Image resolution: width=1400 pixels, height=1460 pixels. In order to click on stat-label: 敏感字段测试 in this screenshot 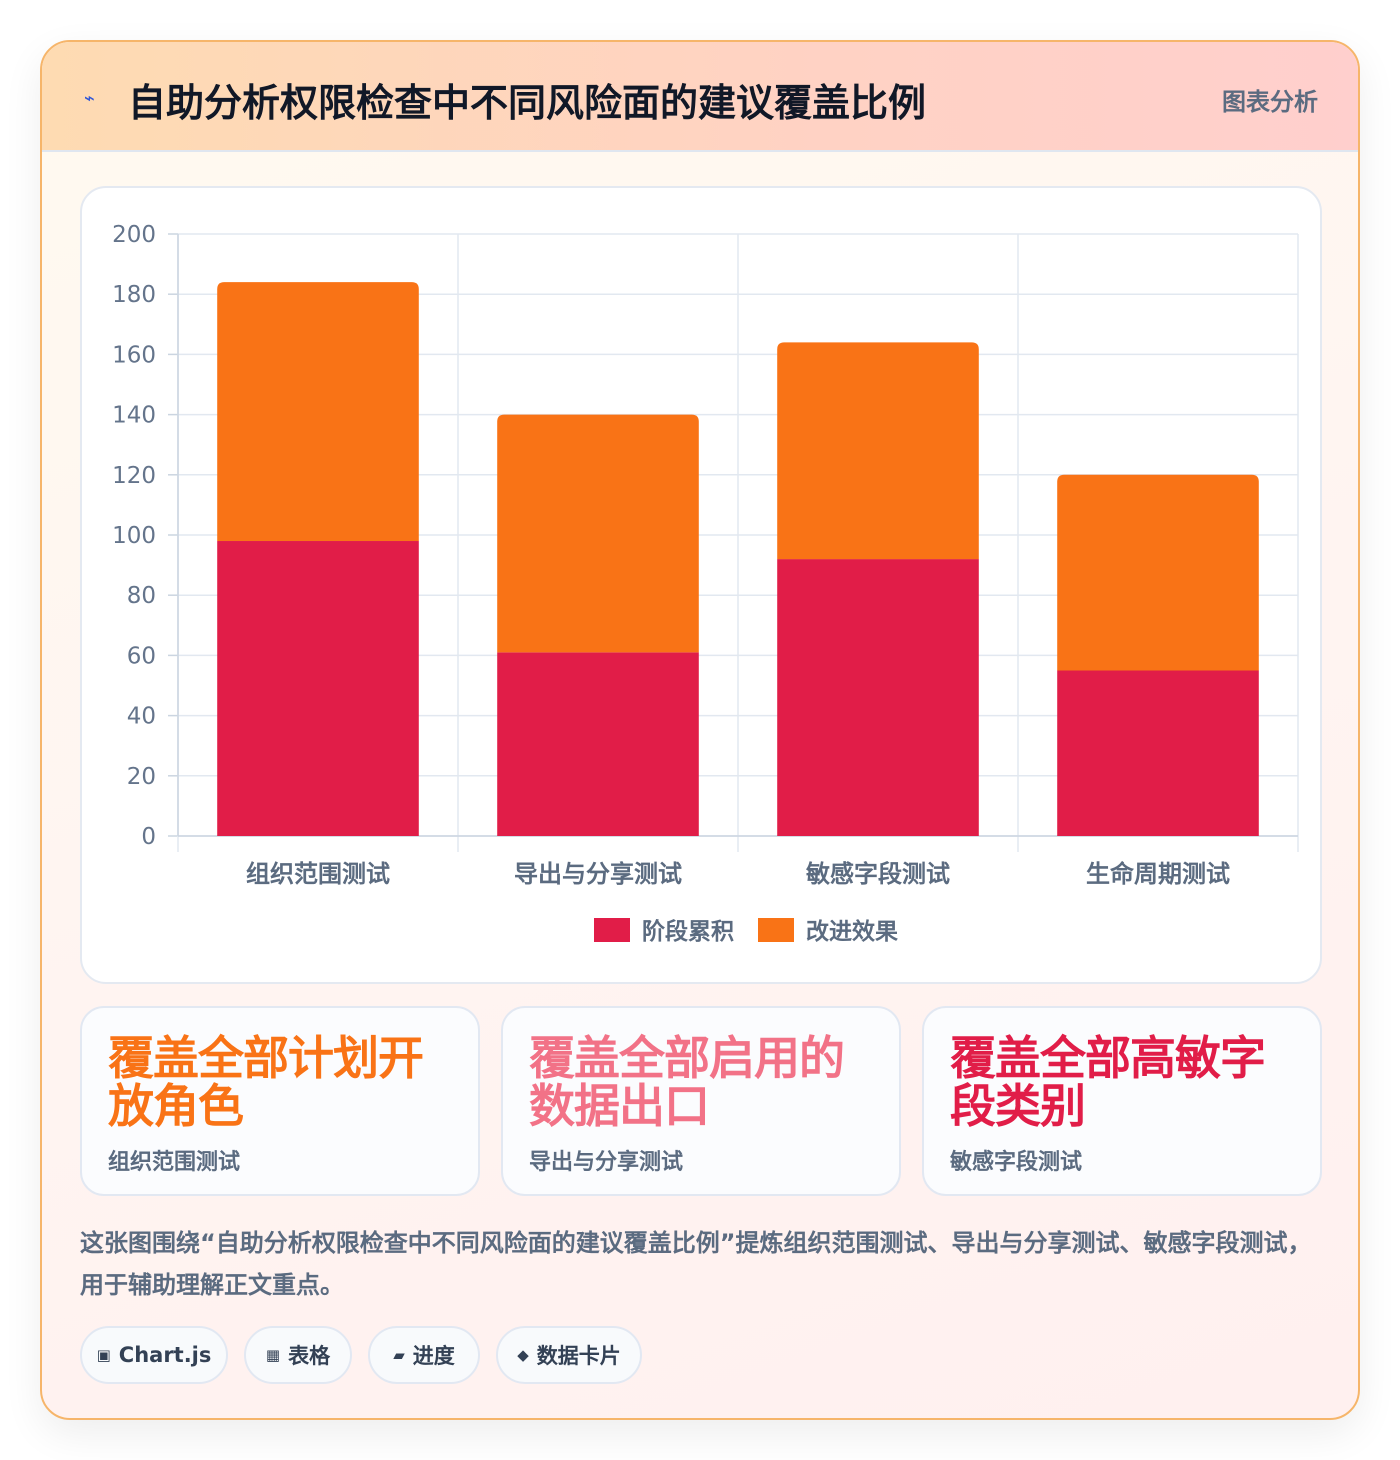, I will do `click(1016, 1162)`.